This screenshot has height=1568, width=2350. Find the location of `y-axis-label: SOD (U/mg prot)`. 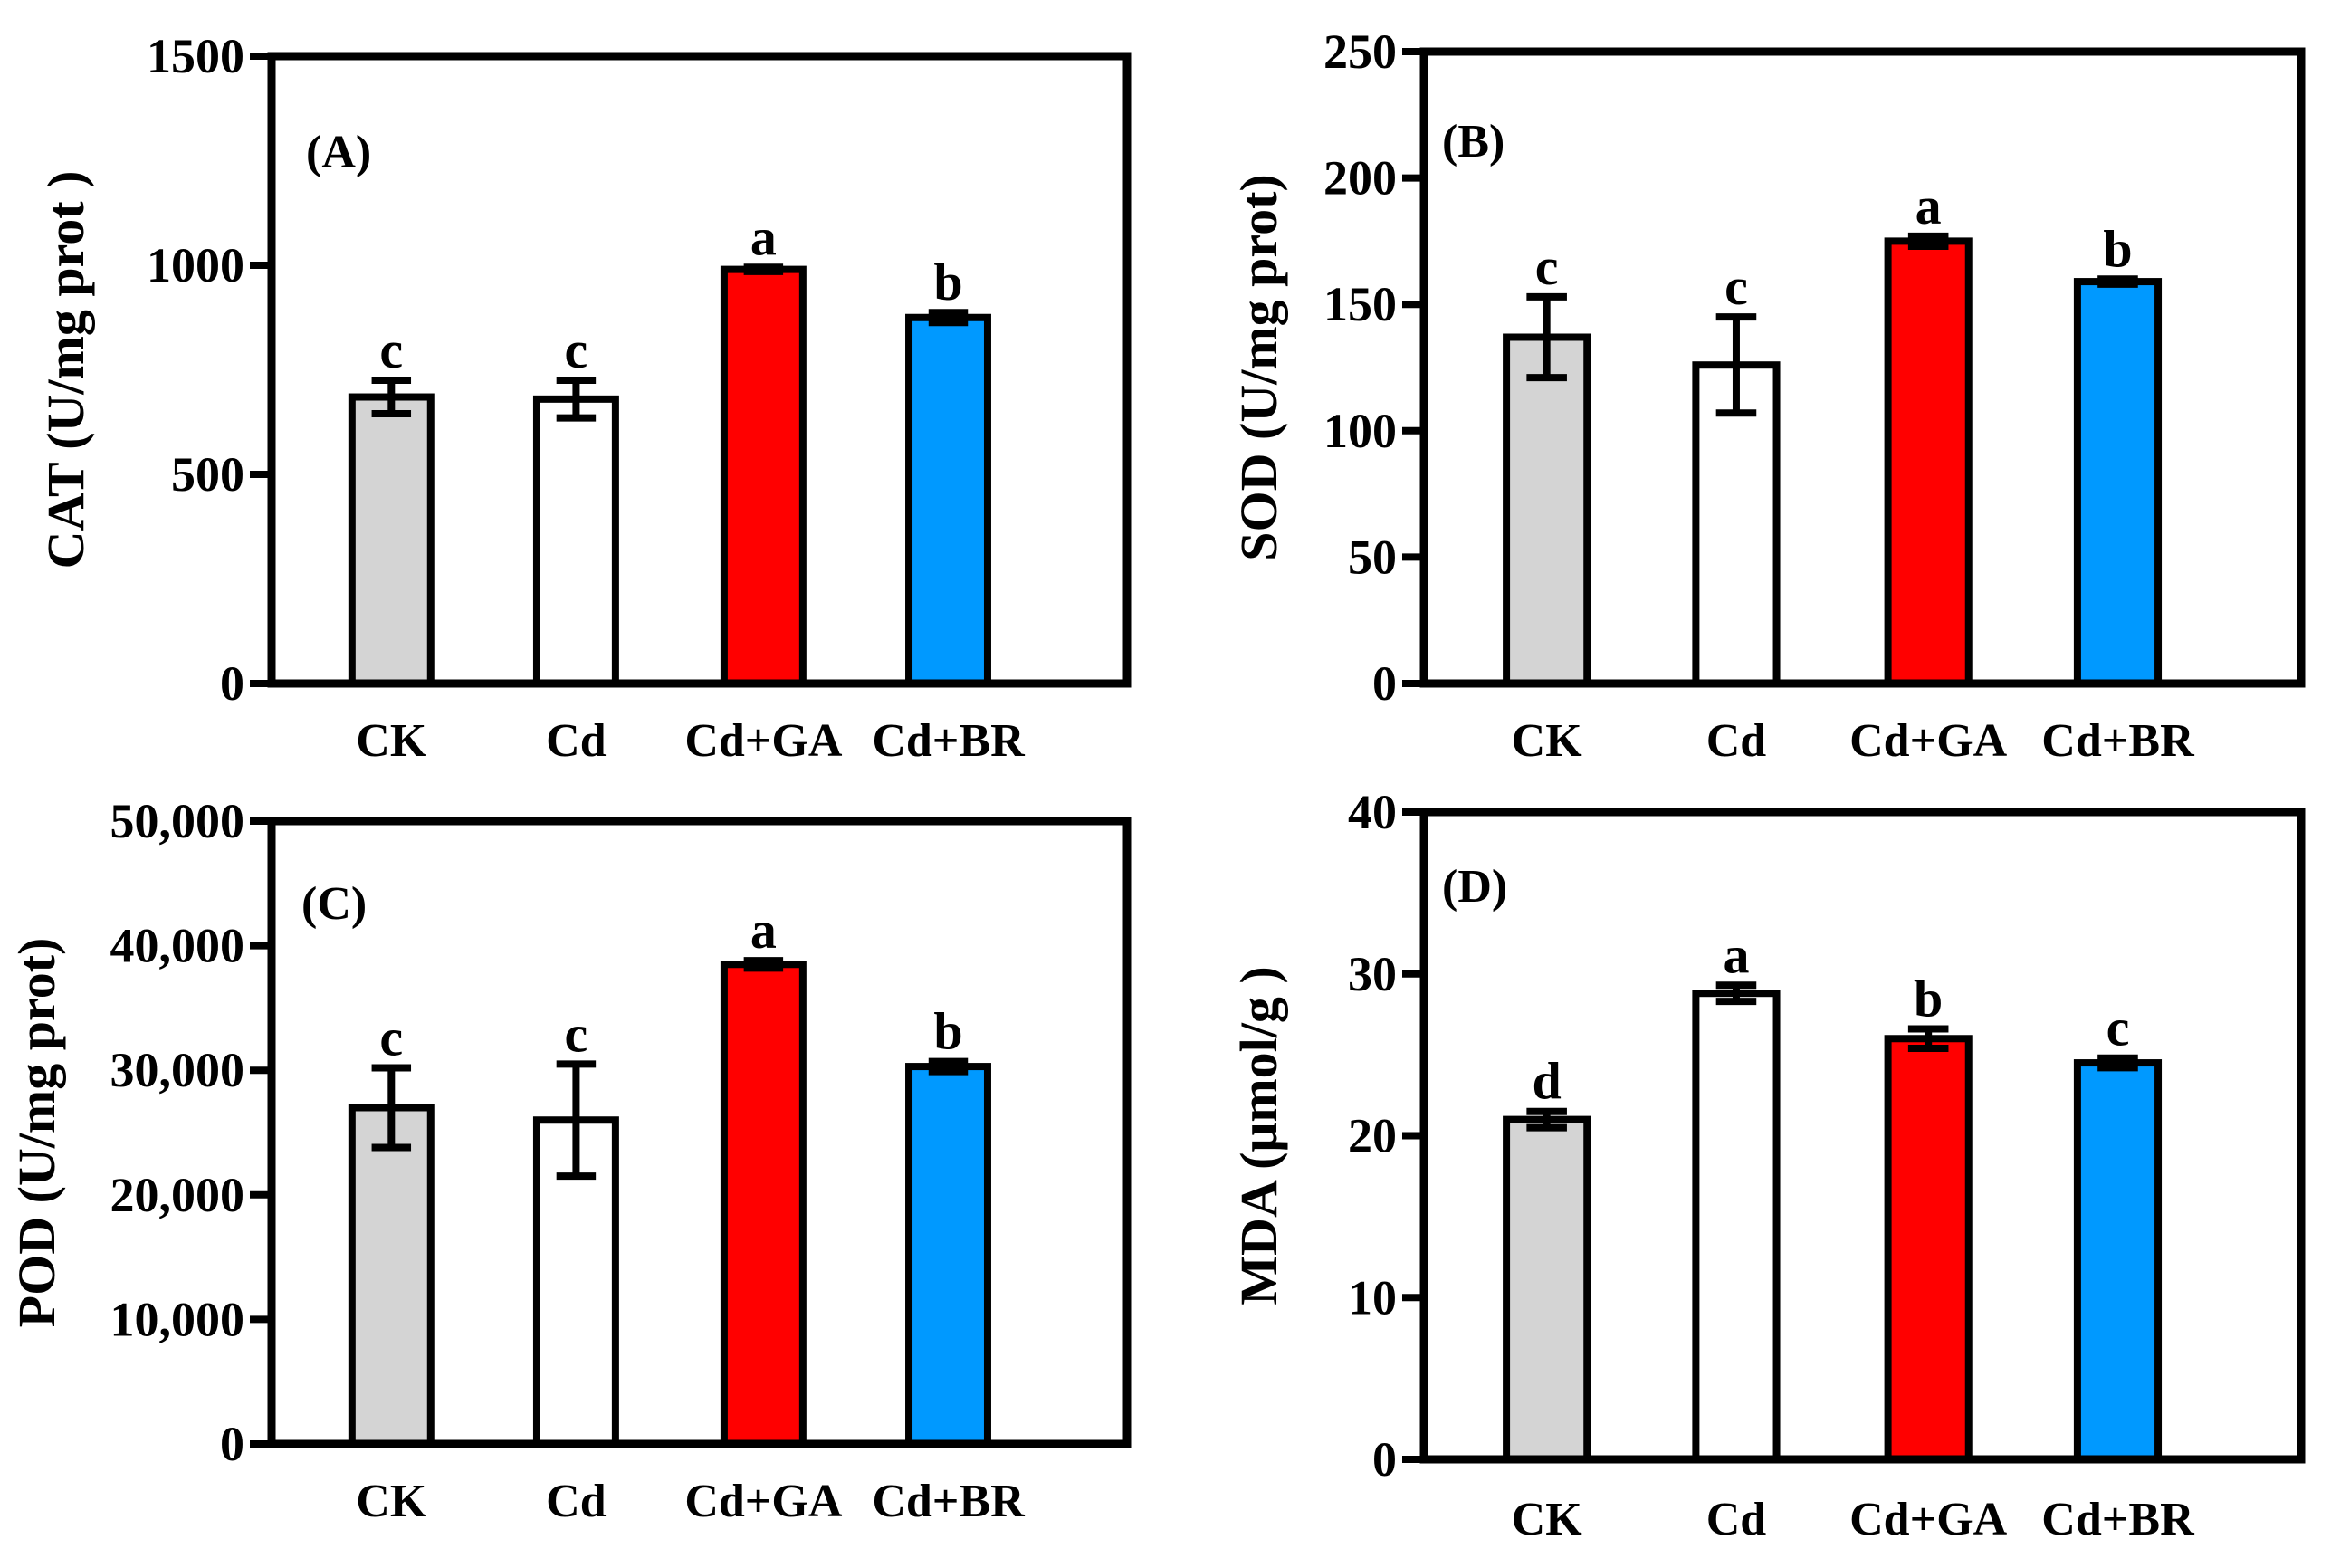

y-axis-label: SOD (U/mg prot) is located at coordinates (1258, 367).